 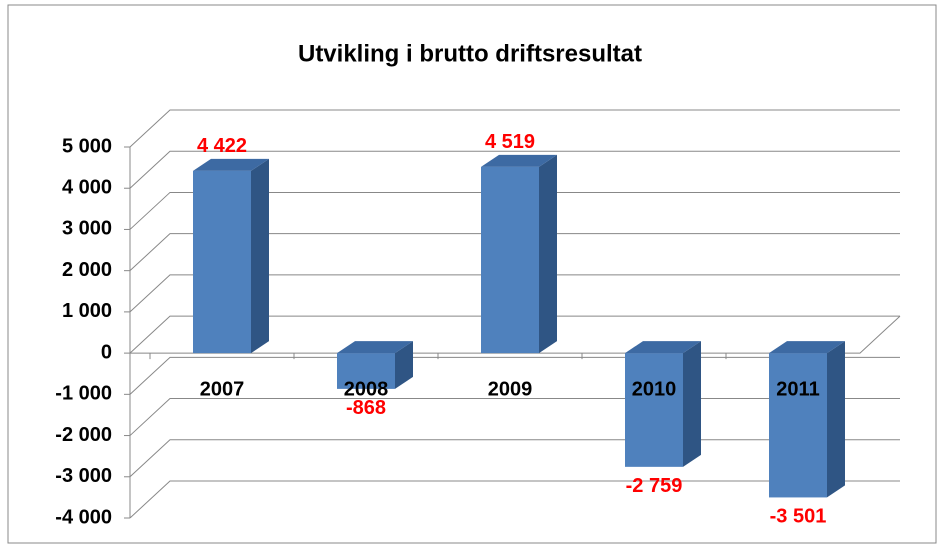 I want to click on x-tick-label: 2008, so click(x=366, y=389).